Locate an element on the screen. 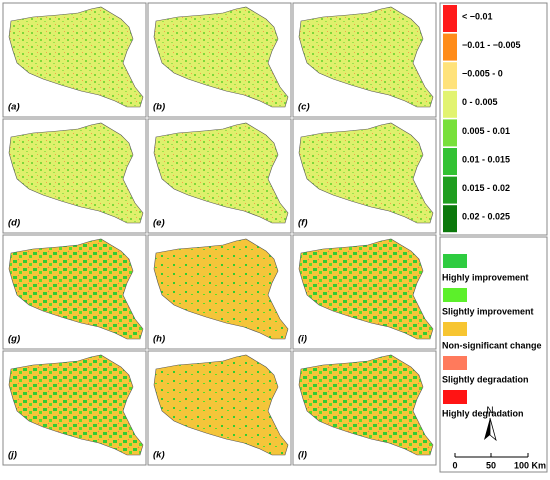  legend-label: Slightly degradation is located at coordinates (485, 379).